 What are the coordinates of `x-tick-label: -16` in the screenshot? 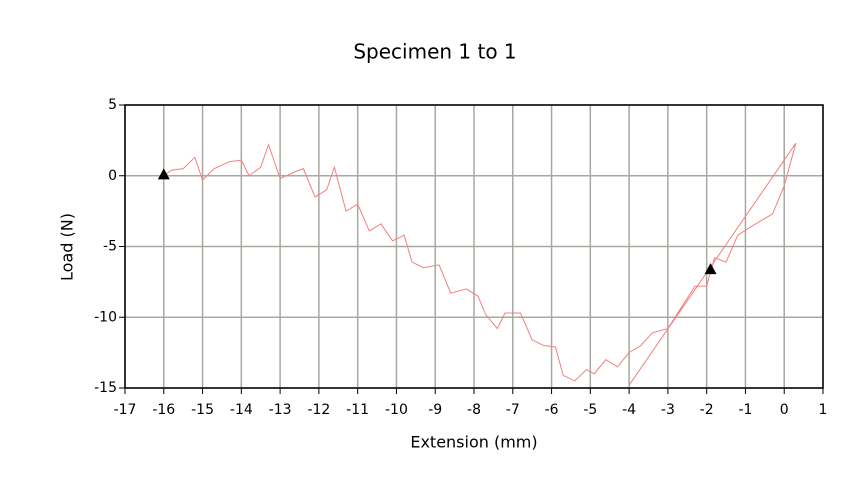 It's located at (163, 410).